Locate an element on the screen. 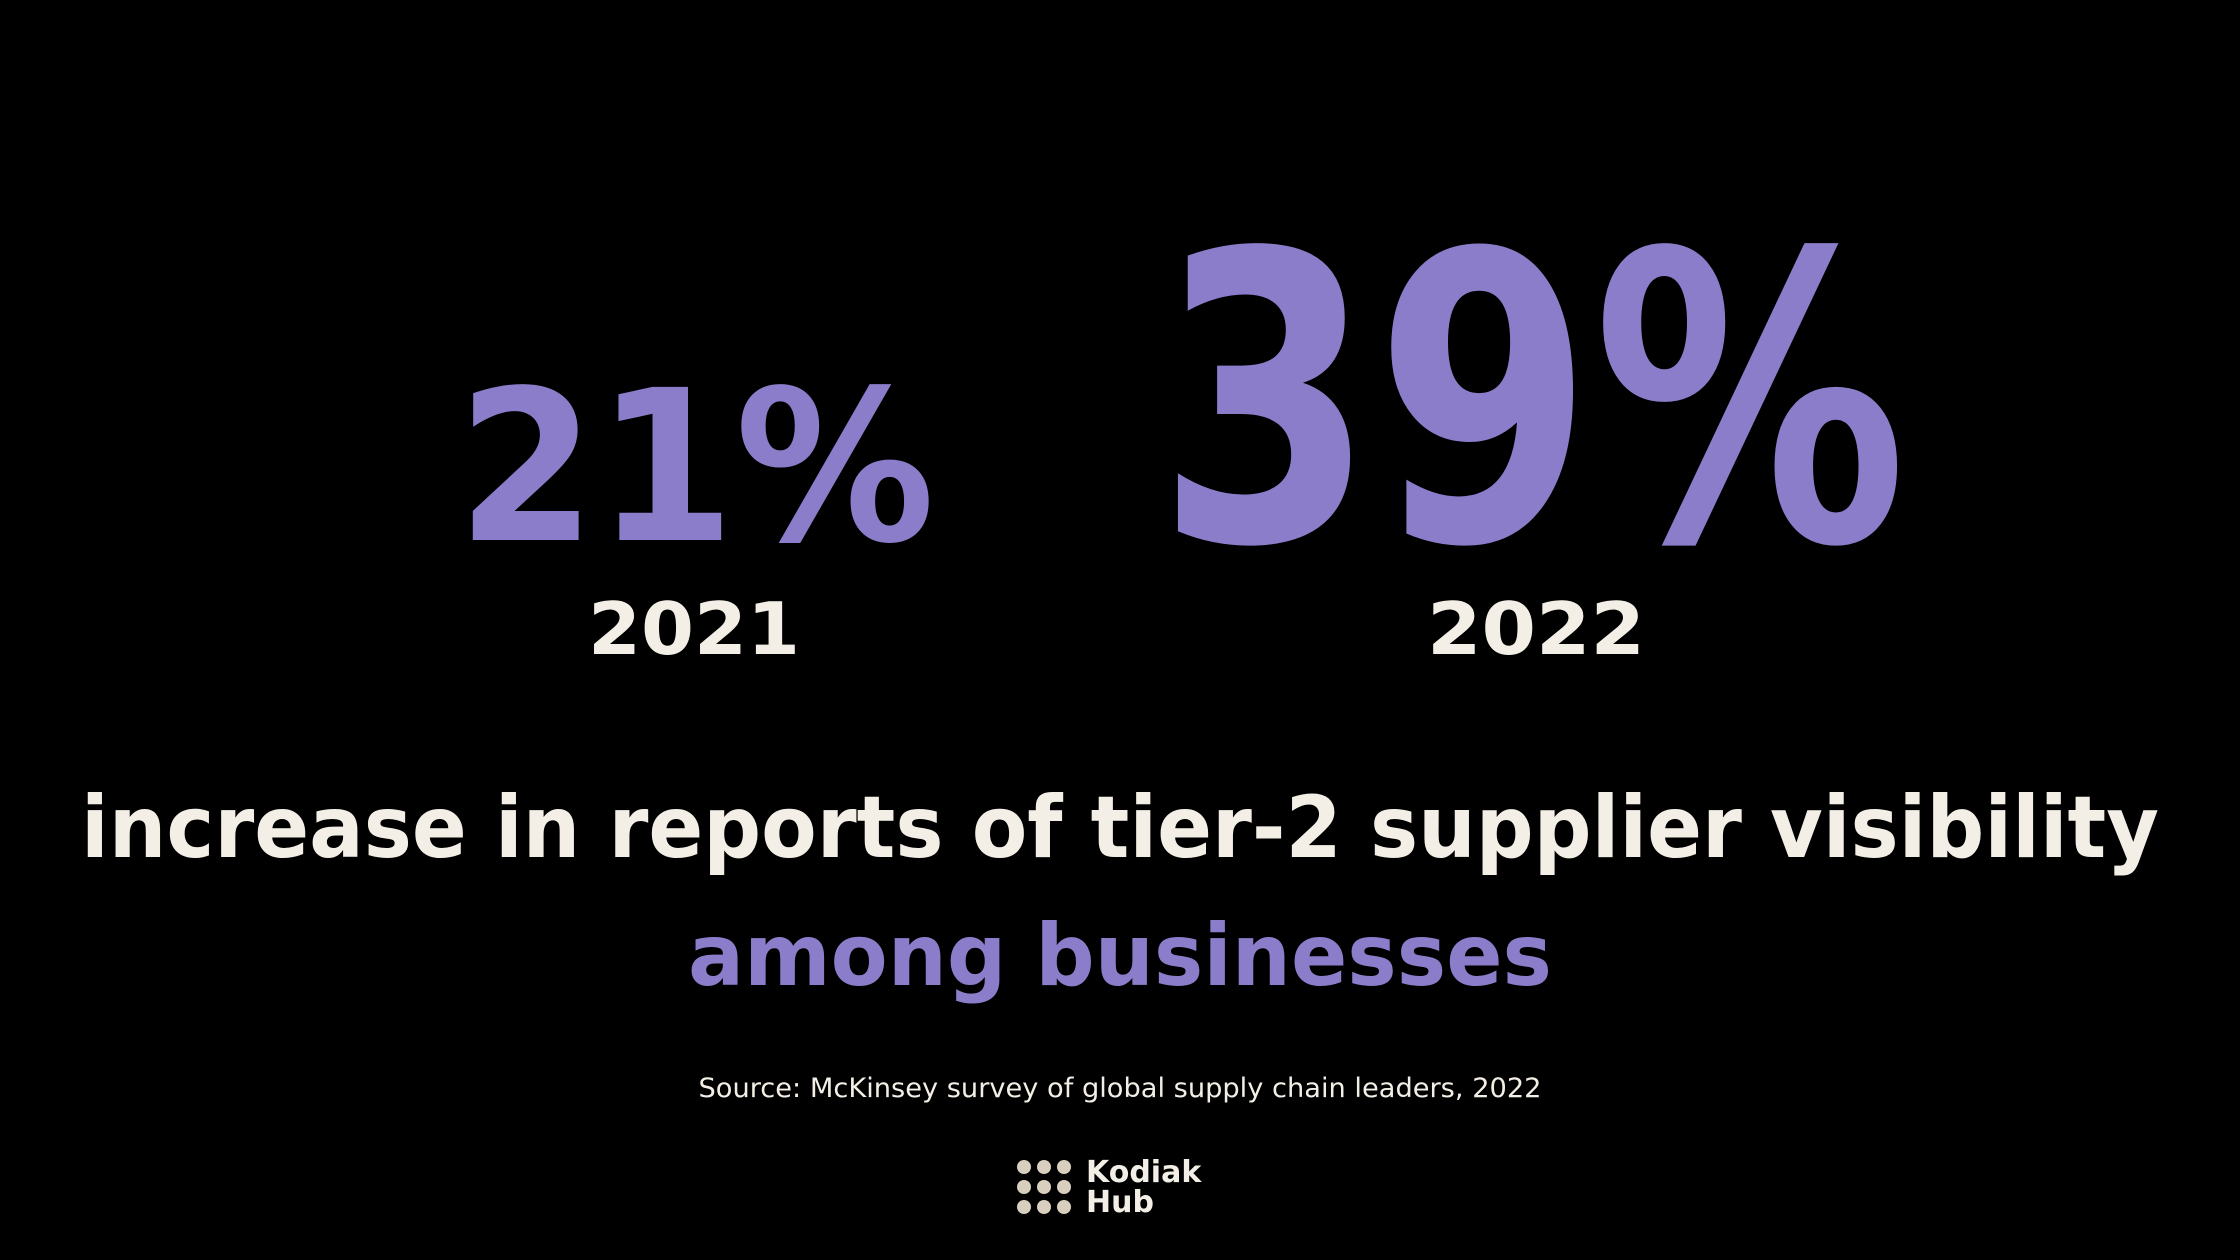 The height and width of the screenshot is (1260, 2240). highlight: among businesses is located at coordinates (1120, 956).